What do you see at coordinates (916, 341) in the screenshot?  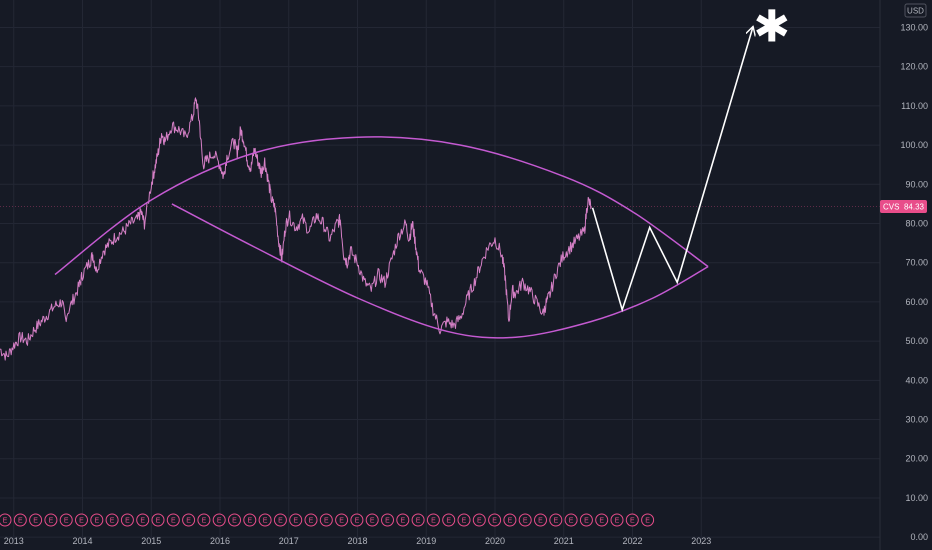 I see `y-tick-label: 50.00` at bounding box center [916, 341].